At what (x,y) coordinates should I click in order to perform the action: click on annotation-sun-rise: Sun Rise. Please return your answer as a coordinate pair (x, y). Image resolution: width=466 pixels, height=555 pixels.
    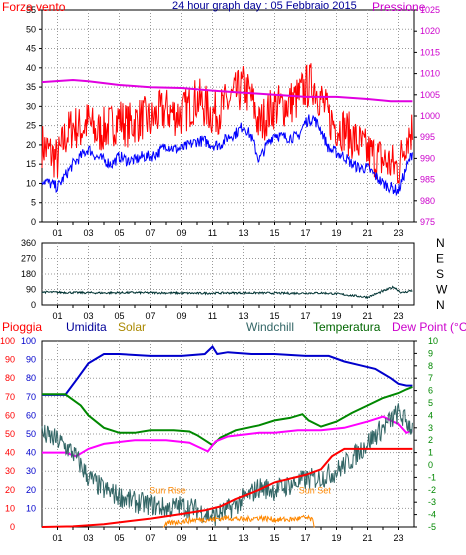
    Looking at the image, I should click on (167, 491).